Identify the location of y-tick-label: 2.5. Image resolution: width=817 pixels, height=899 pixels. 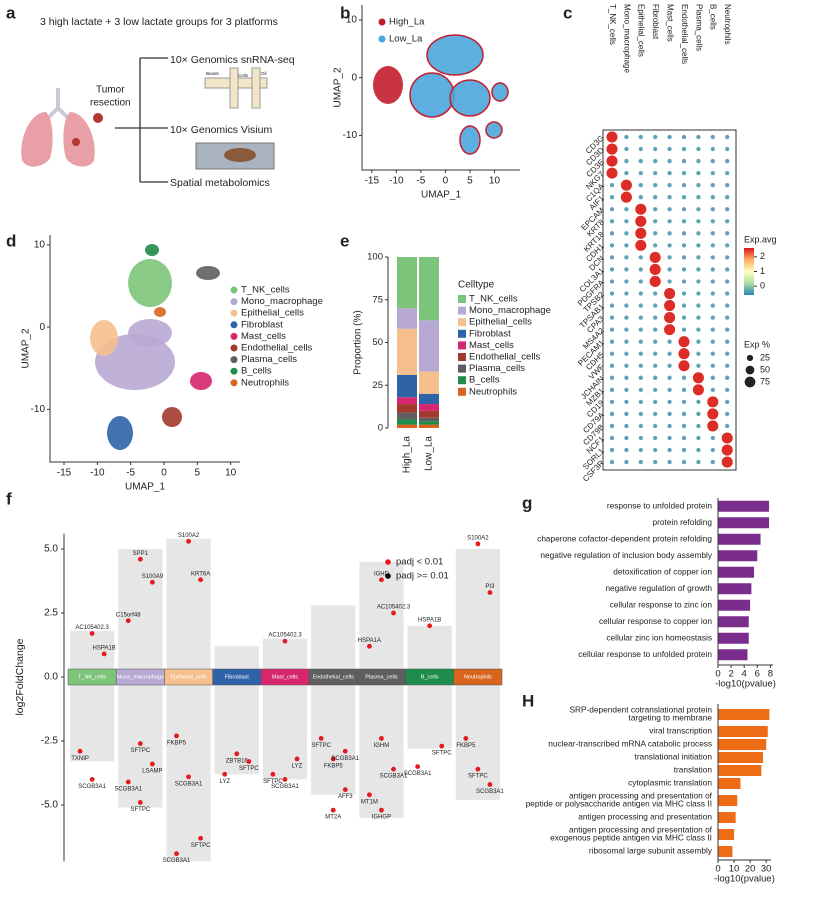
(51, 613).